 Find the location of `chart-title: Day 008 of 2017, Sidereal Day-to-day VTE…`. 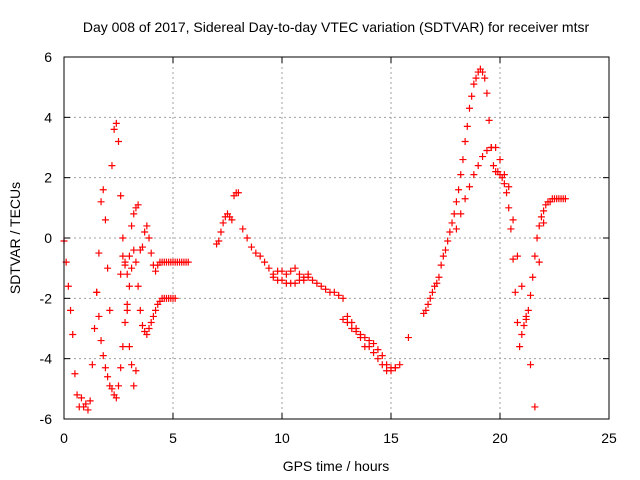

chart-title: Day 008 of 2017, Sidereal Day-to-day VTE… is located at coordinates (336, 27).